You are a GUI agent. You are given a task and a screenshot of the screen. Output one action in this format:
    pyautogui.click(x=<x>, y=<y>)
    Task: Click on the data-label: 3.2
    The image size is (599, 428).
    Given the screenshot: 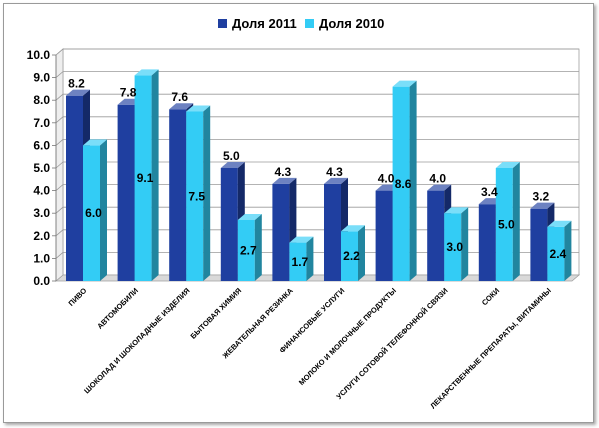 What is the action you would take?
    pyautogui.click(x=541, y=197)
    